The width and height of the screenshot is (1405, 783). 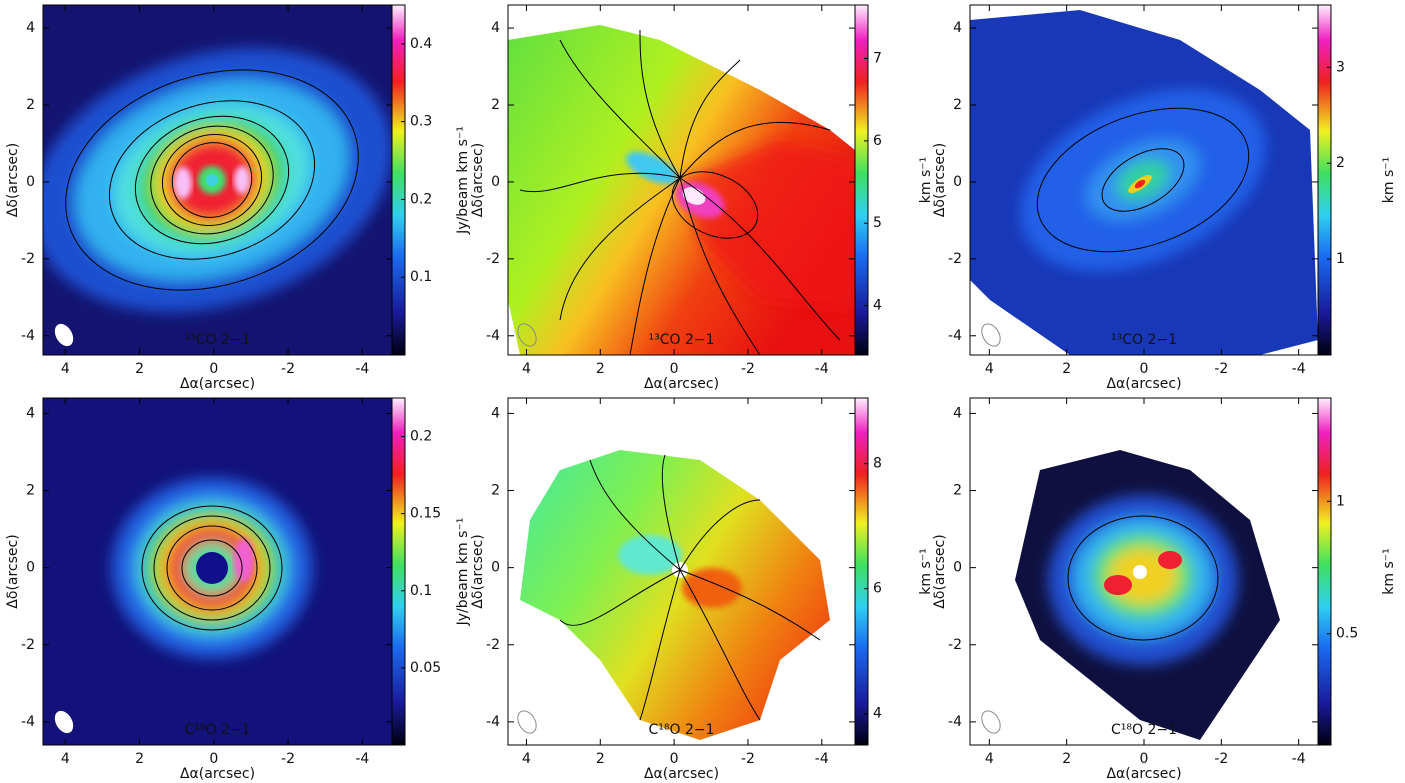 What do you see at coordinates (877, 59) in the screenshot?
I see `colorbar-tick-label: 7` at bounding box center [877, 59].